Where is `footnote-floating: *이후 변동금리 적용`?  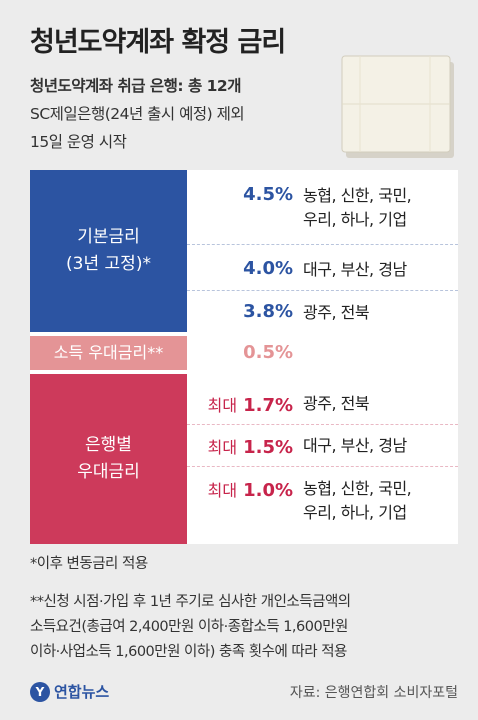
footnote-floating: *이후 변동금리 적용 is located at coordinates (89, 564).